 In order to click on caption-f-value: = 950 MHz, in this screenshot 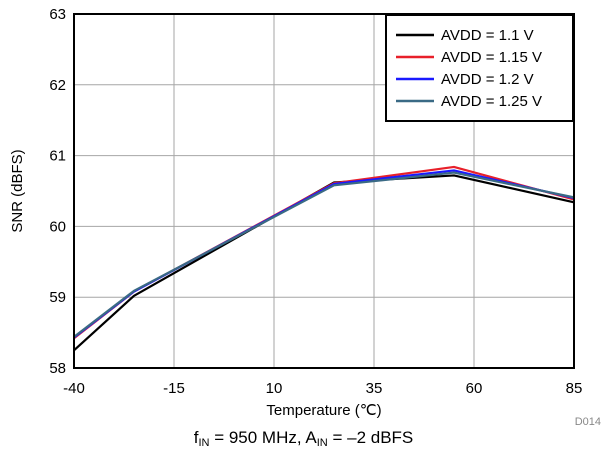, I will do `click(257, 437)`.